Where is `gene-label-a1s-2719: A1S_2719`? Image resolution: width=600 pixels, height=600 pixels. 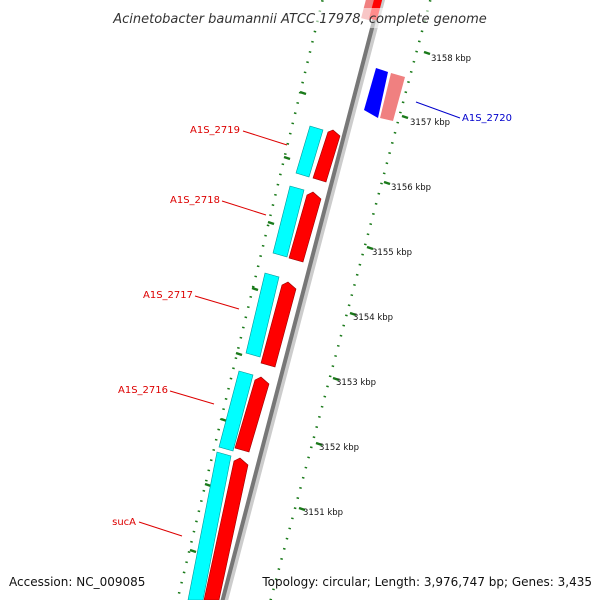 gene-label-a1s-2719: A1S_2719 is located at coordinates (215, 130).